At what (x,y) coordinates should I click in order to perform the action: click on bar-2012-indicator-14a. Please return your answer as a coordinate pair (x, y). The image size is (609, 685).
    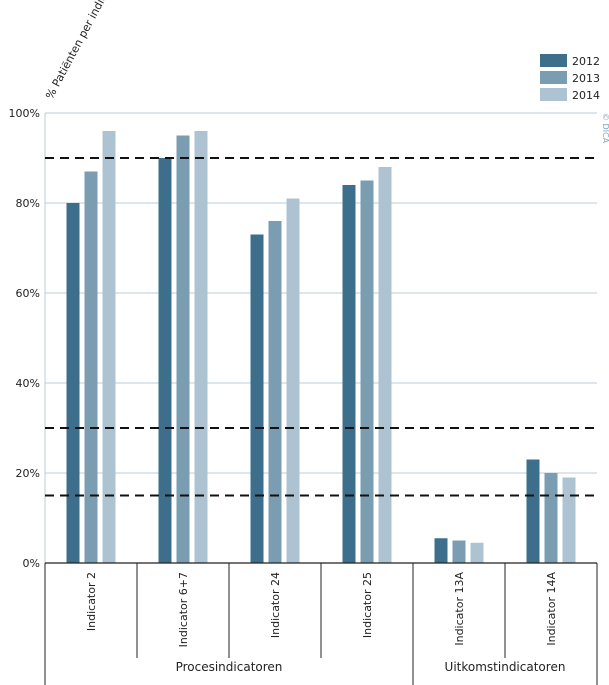
    Looking at the image, I should click on (533, 511).